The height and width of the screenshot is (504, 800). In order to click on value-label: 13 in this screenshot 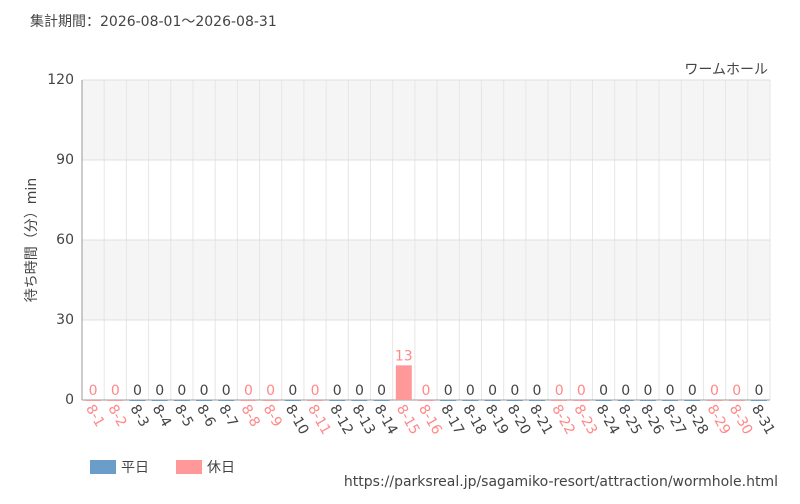, I will do `click(404, 356)`.